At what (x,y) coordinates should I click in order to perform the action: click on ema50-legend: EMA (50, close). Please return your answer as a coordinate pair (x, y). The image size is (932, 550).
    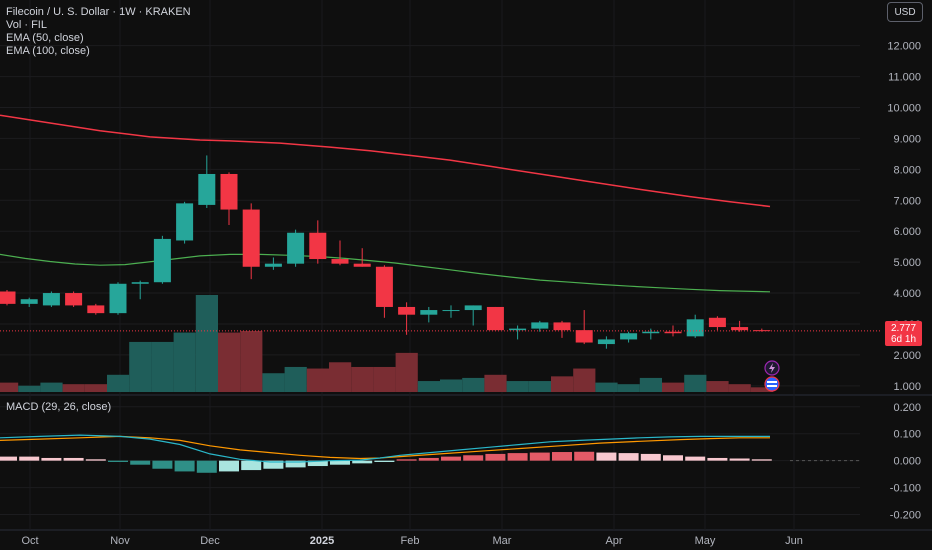
    Looking at the image, I should click on (45, 38).